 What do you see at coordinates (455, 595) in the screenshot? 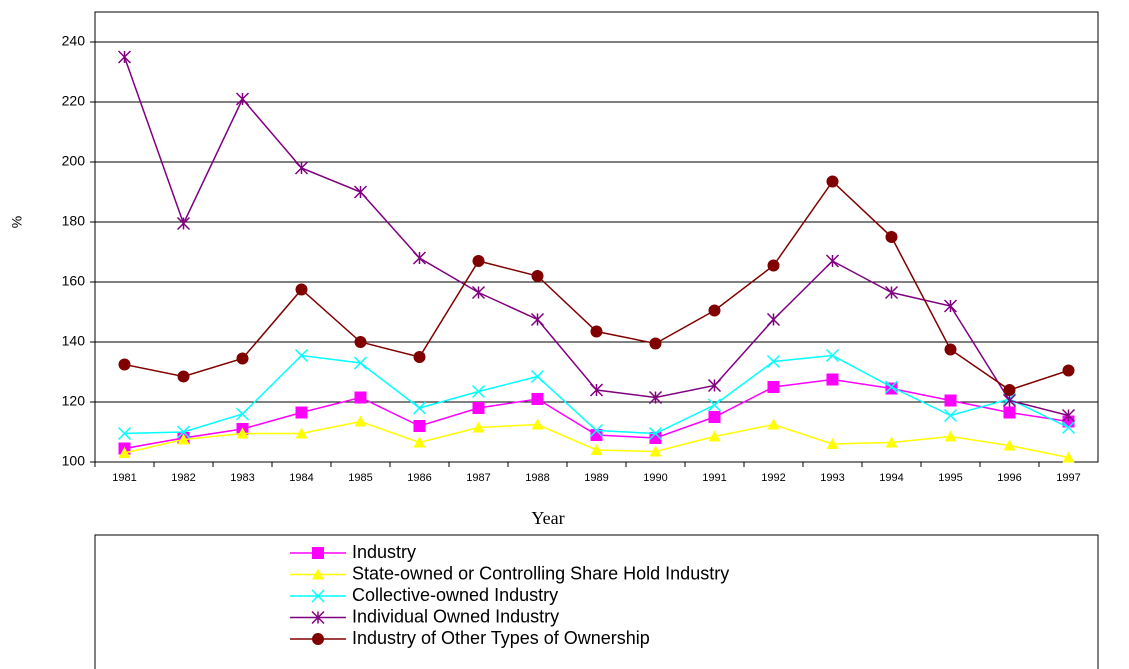
I see `legend-label: Collective-owned Industry` at bounding box center [455, 595].